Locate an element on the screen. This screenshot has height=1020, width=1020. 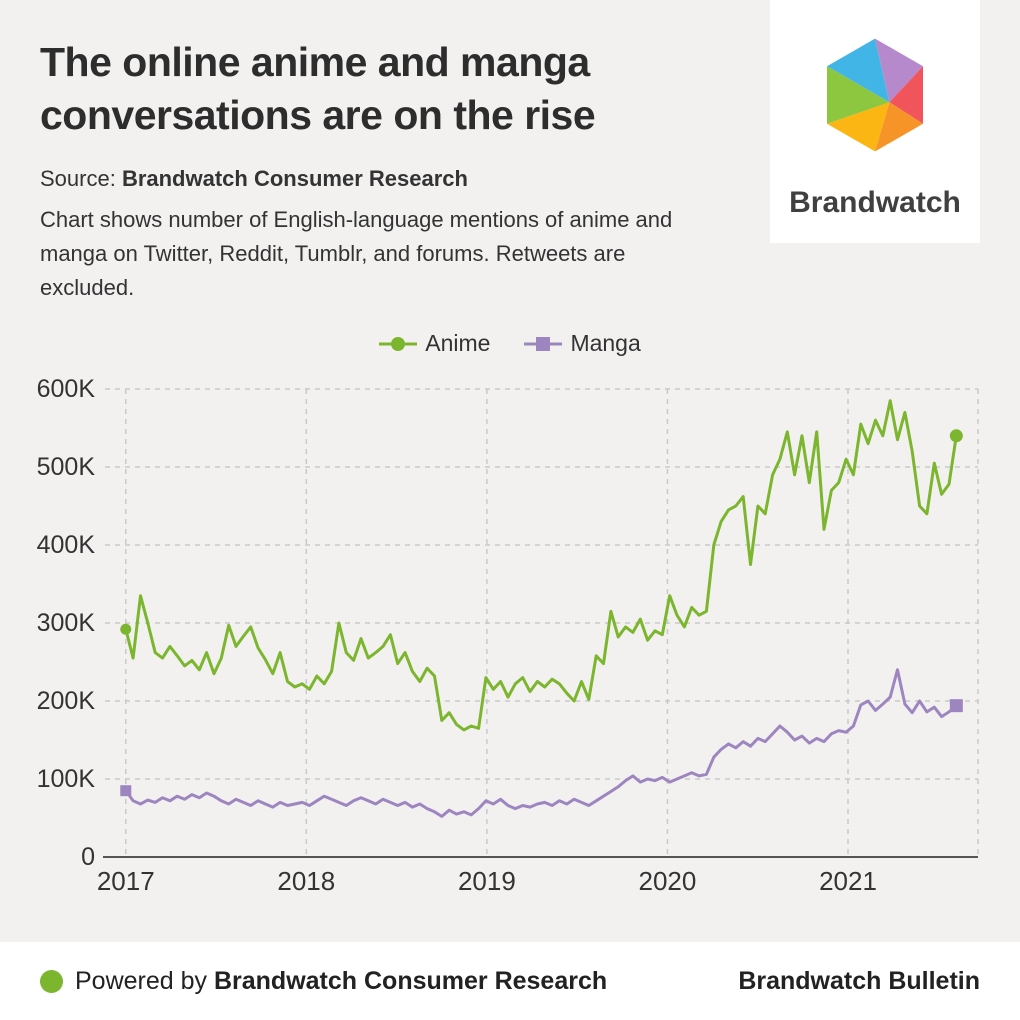
footer-powered-by: Powered by Brandwatch Consumer Research is located at coordinates (323, 981).